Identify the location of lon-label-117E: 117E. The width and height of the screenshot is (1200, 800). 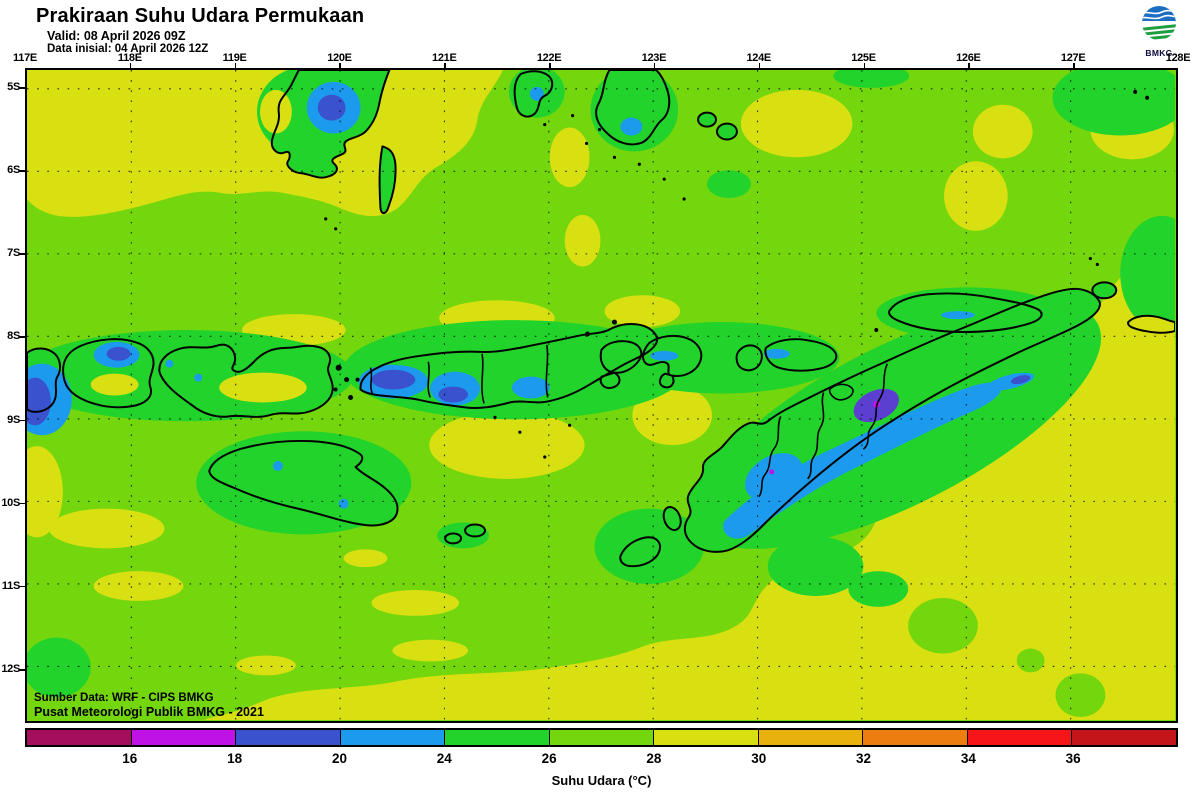
(25, 58).